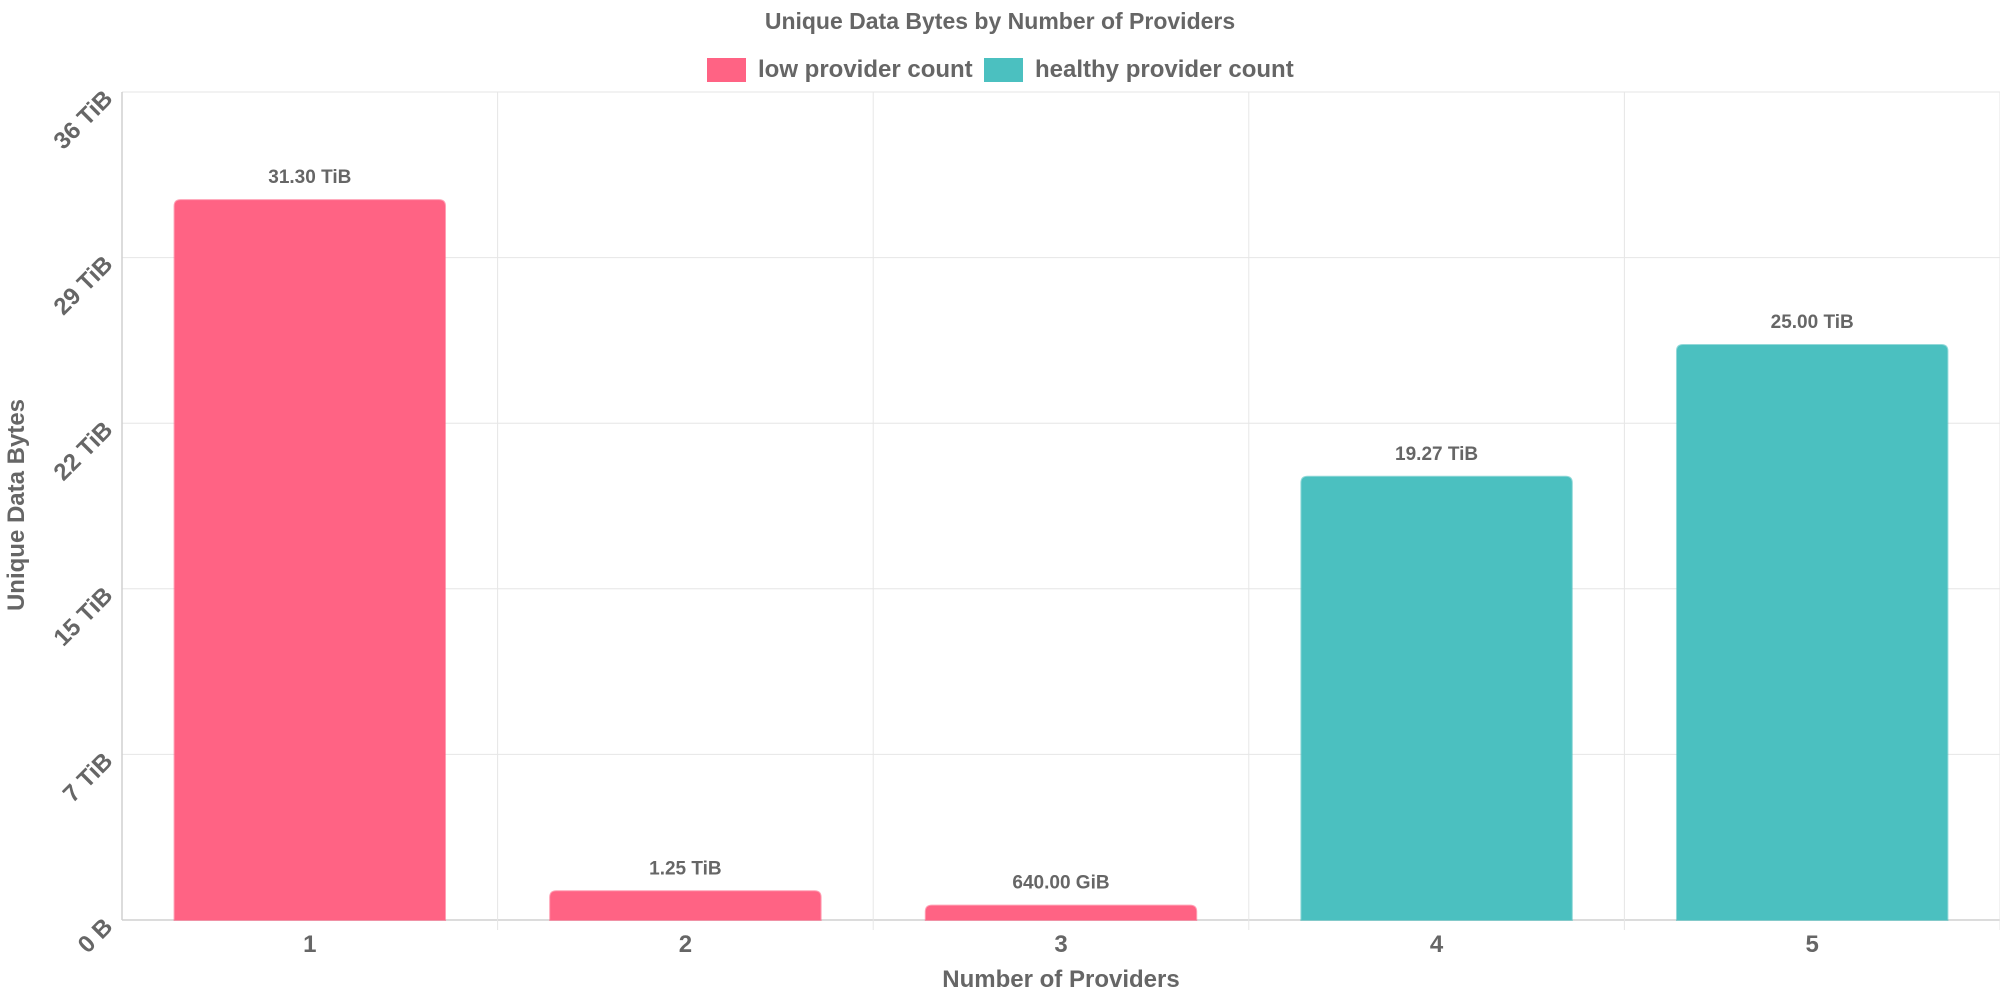  I want to click on data-label-5: 25.00 TiB, so click(1812, 322).